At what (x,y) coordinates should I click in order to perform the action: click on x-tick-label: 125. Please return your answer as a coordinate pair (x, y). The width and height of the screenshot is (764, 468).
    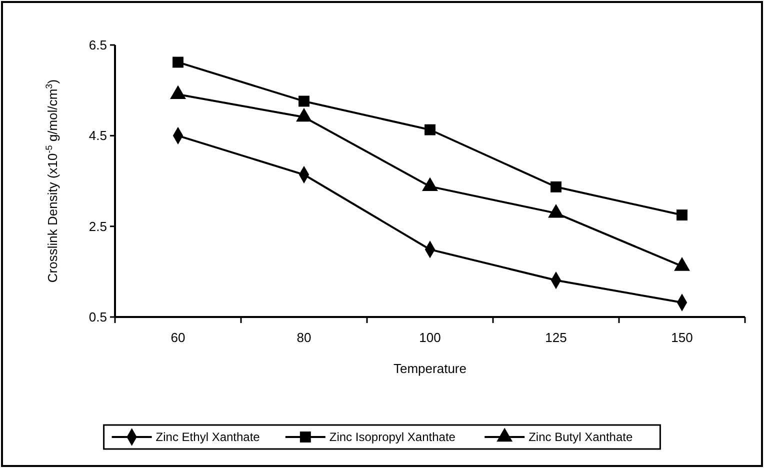
    Looking at the image, I should click on (556, 337).